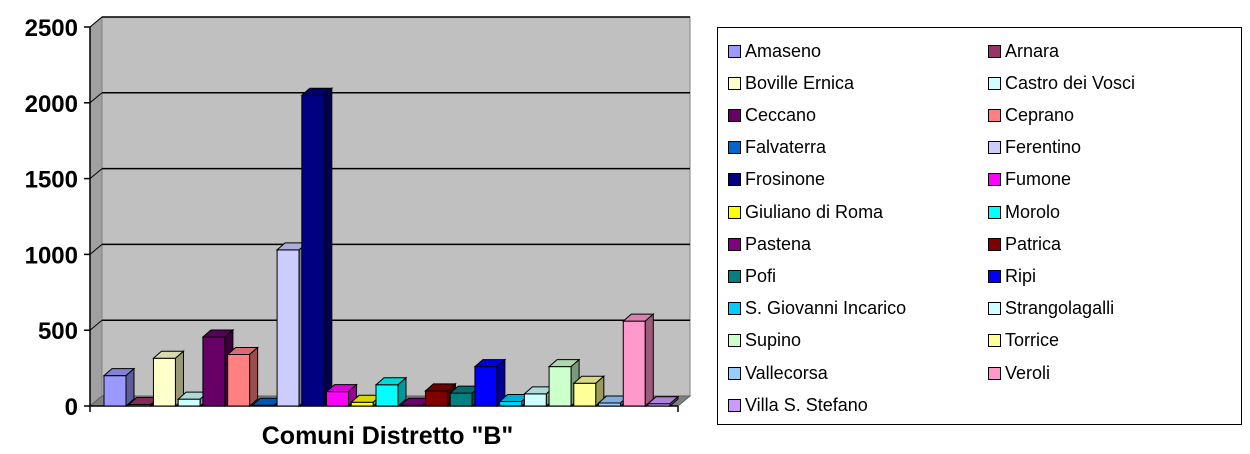 The height and width of the screenshot is (454, 1250). I want to click on plot-side-wall, so click(96, 211).